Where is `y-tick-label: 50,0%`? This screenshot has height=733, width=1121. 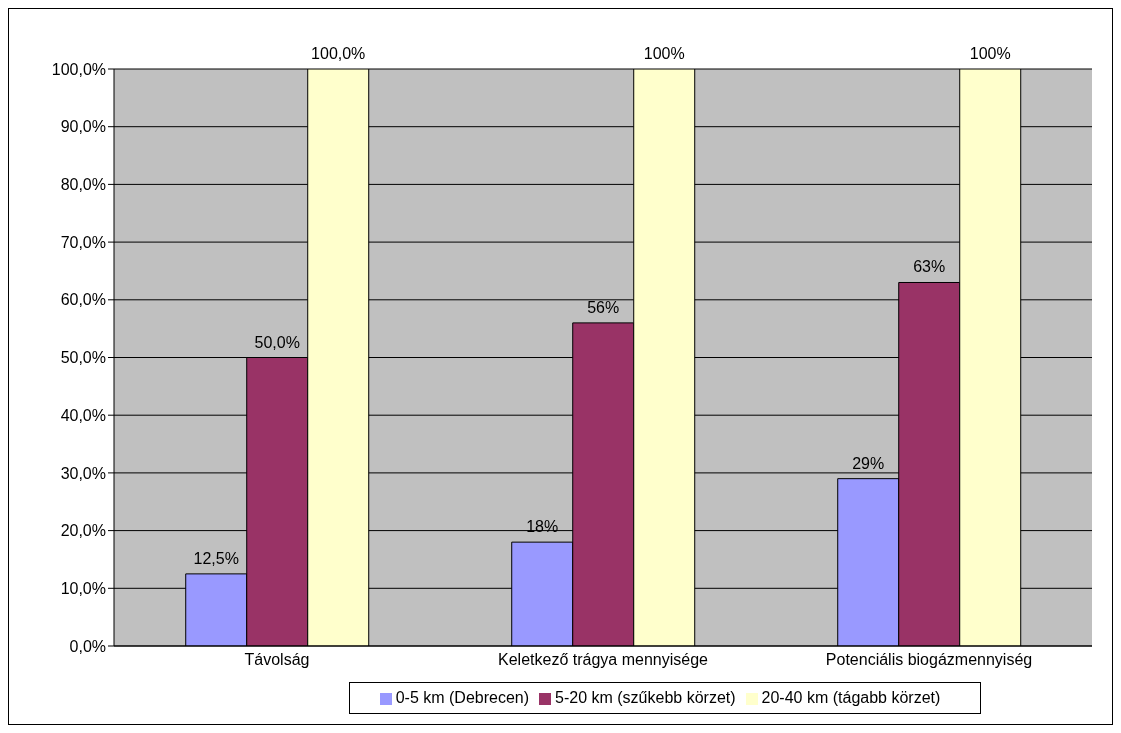 y-tick-label: 50,0% is located at coordinates (83, 358).